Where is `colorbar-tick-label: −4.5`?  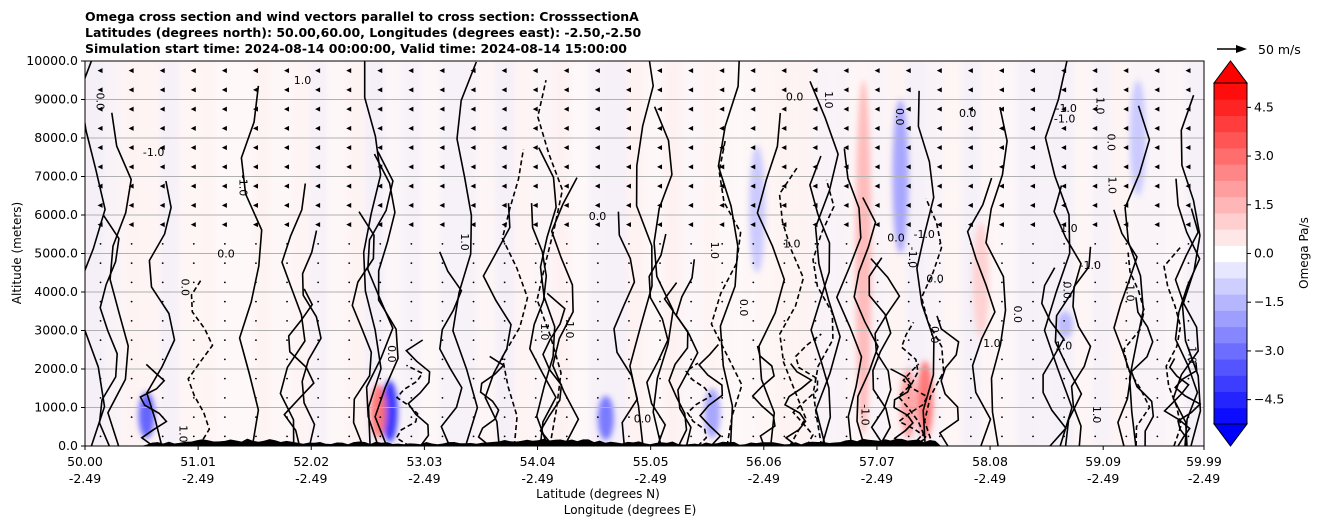 colorbar-tick-label: −4.5 is located at coordinates (1269, 399).